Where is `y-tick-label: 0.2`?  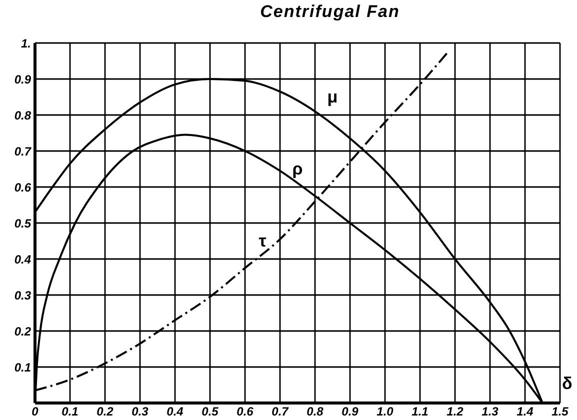
y-tick-label: 0.2 is located at coordinates (23, 331).